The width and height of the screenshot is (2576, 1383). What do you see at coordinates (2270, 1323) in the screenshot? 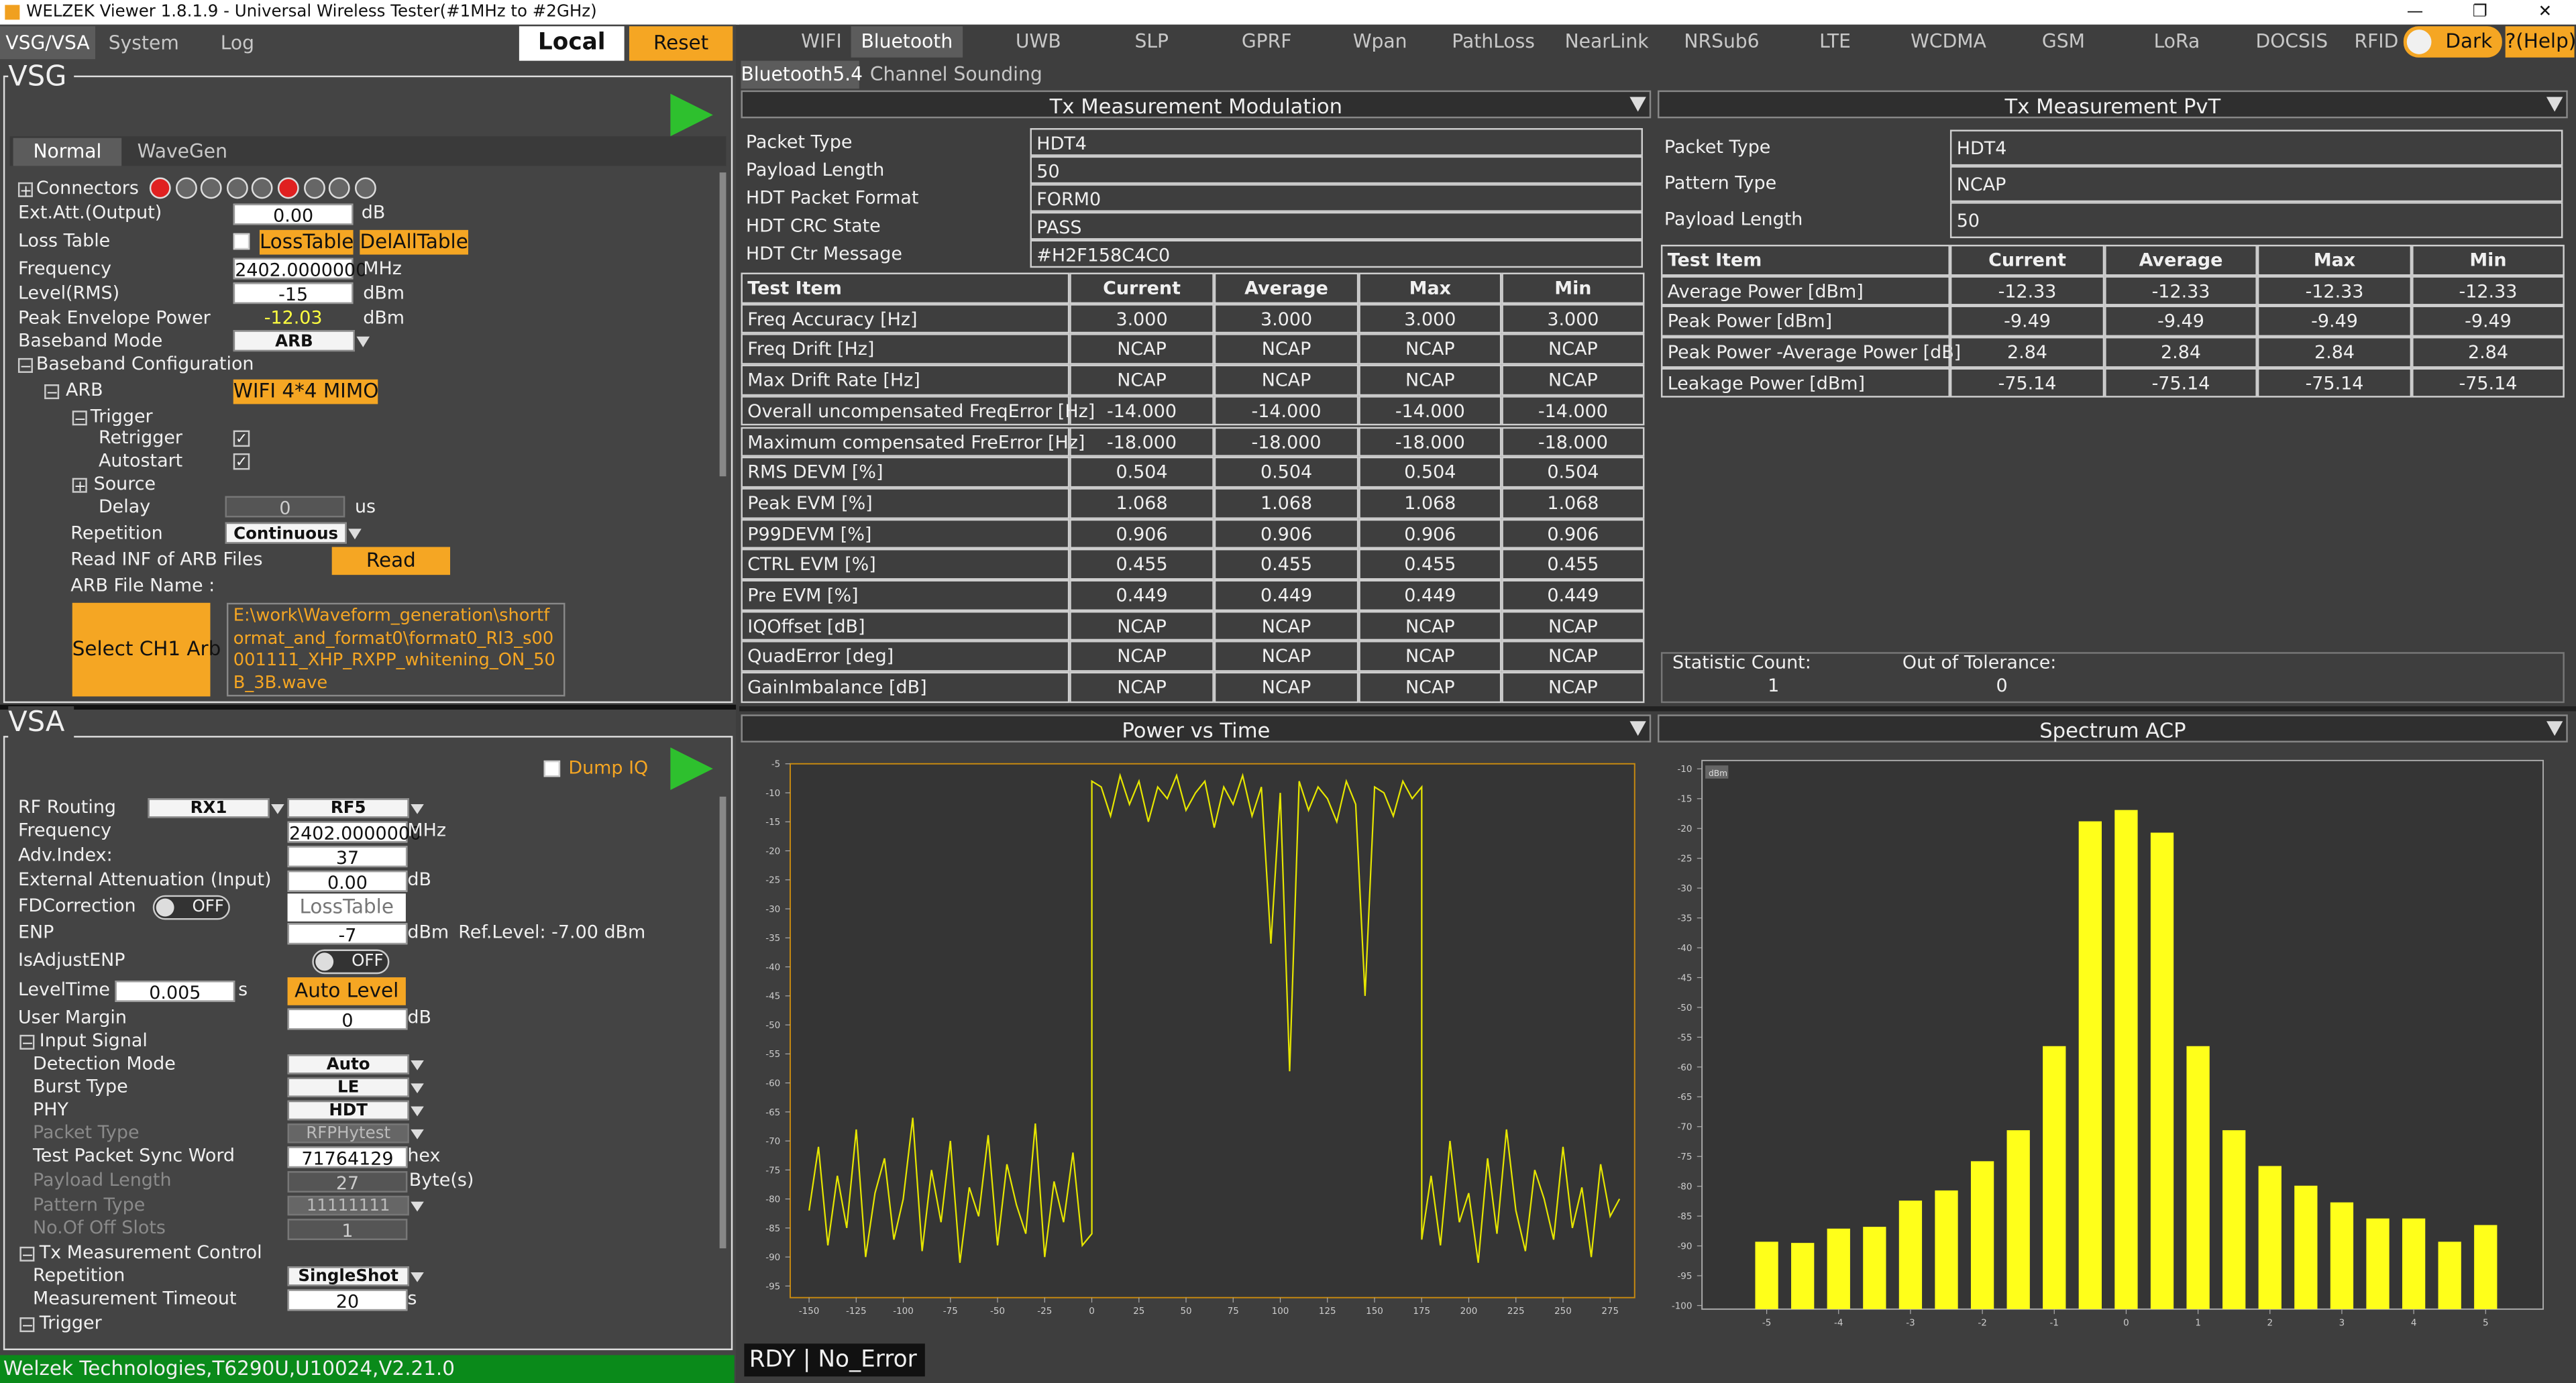
I see `x-tick-label: 2` at bounding box center [2270, 1323].